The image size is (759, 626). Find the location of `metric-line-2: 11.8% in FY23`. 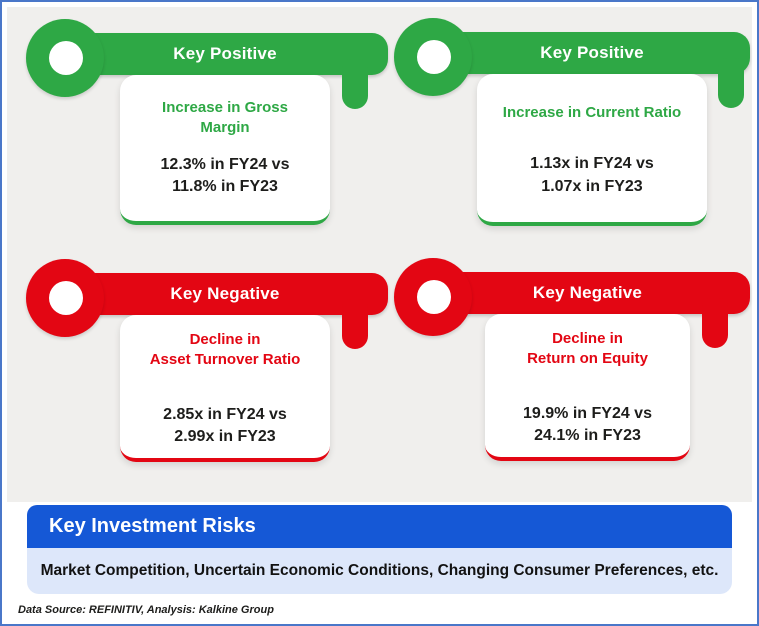

metric-line-2: 11.8% in FY23 is located at coordinates (225, 187).